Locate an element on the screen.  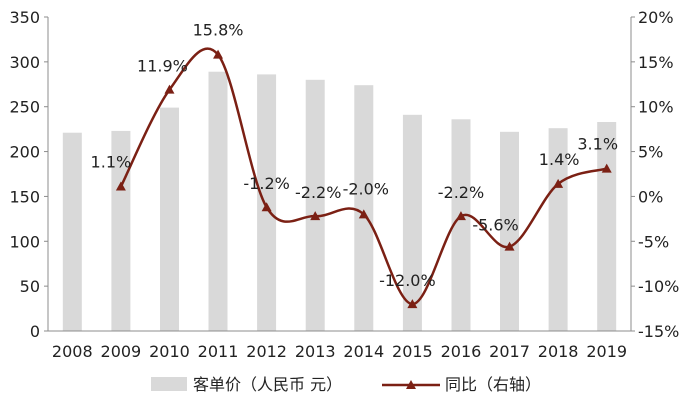
bar-2015 is located at coordinates (412, 222).